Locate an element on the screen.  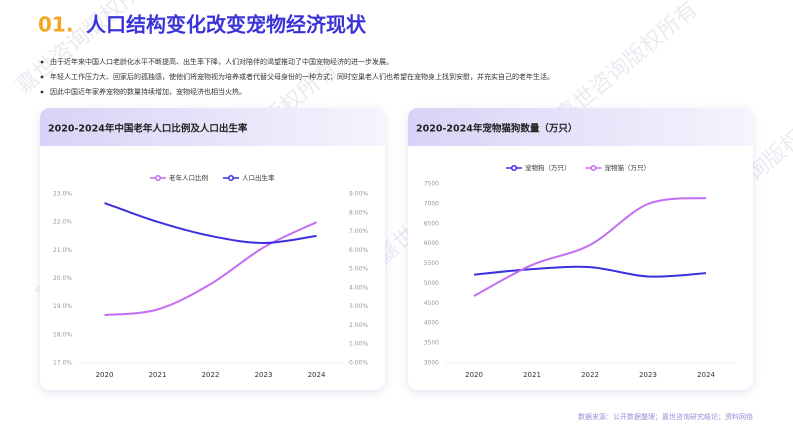
y-tick-label: 4000 is located at coordinates (431, 323).